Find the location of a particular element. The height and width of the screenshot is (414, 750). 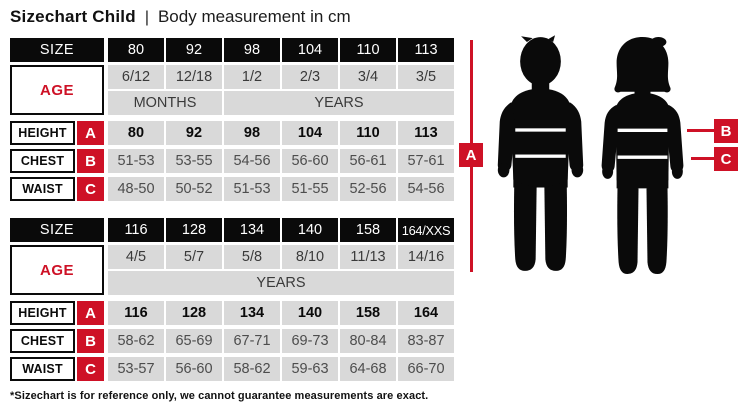

chest-value-cell: 80-84 is located at coordinates (368, 341).